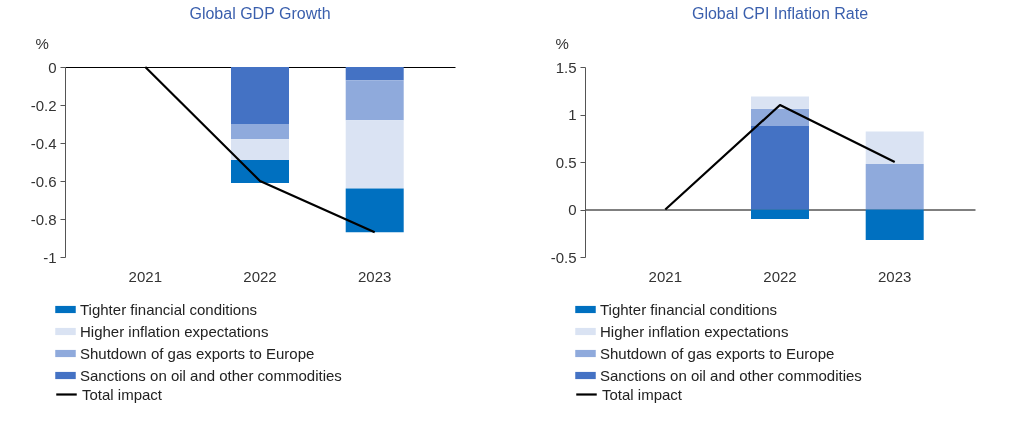 This screenshot has height=436, width=1018. I want to click on y-tick-label: -0.5, so click(563, 257).